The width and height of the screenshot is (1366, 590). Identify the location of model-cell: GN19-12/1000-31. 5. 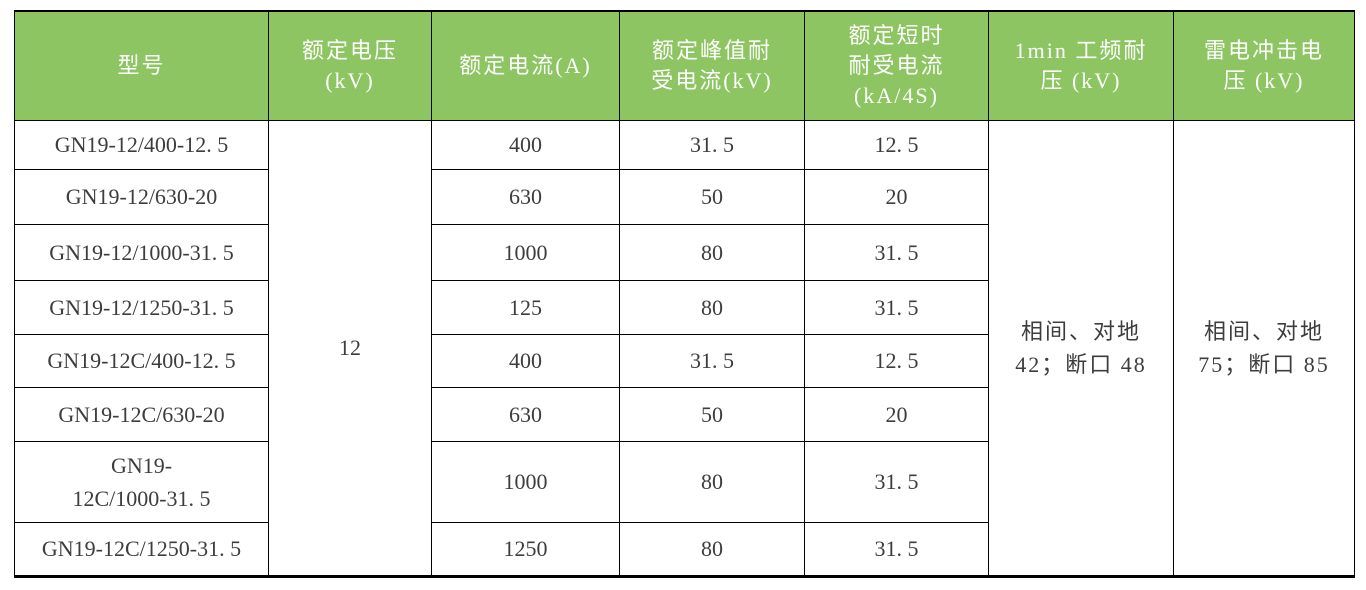
(141, 252).